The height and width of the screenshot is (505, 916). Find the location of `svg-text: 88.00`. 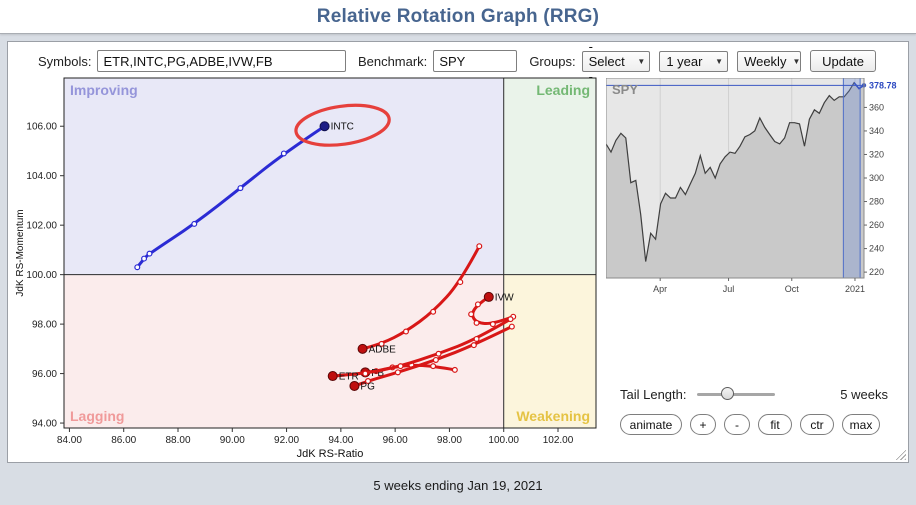

svg-text: 88.00 is located at coordinates (177, 440).